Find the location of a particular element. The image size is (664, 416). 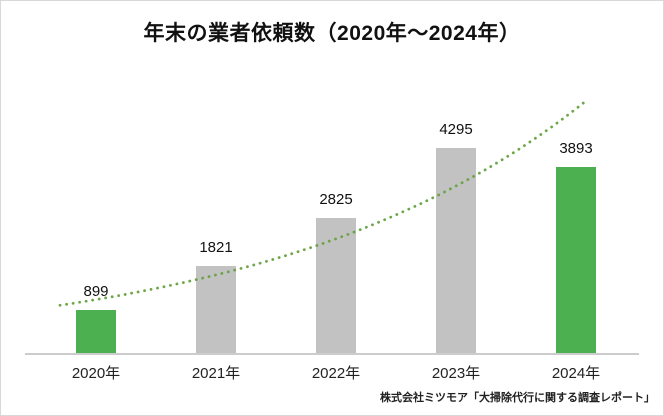

chart-title: 年末の業者依頼数（2020年～2024年） is located at coordinates (332, 33).